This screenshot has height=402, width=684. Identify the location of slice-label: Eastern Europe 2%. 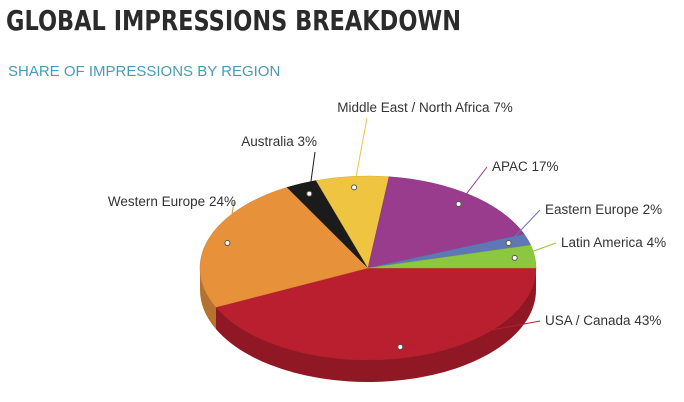
(603, 209).